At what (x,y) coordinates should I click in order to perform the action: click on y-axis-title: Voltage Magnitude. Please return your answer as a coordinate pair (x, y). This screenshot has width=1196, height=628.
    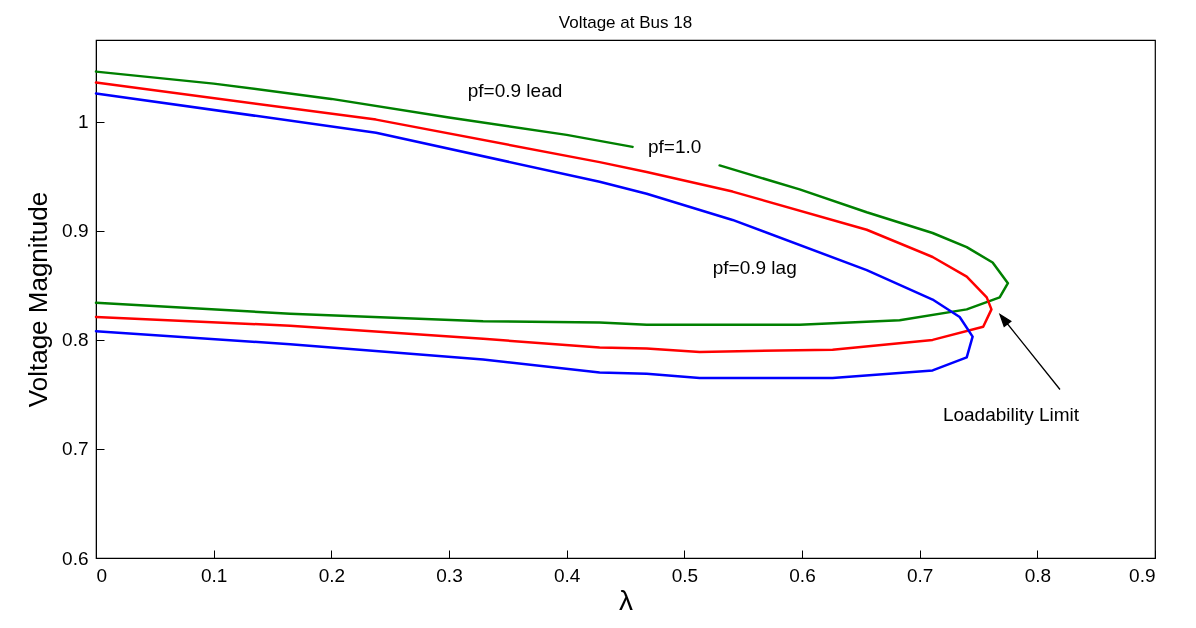
    Looking at the image, I should click on (38, 299).